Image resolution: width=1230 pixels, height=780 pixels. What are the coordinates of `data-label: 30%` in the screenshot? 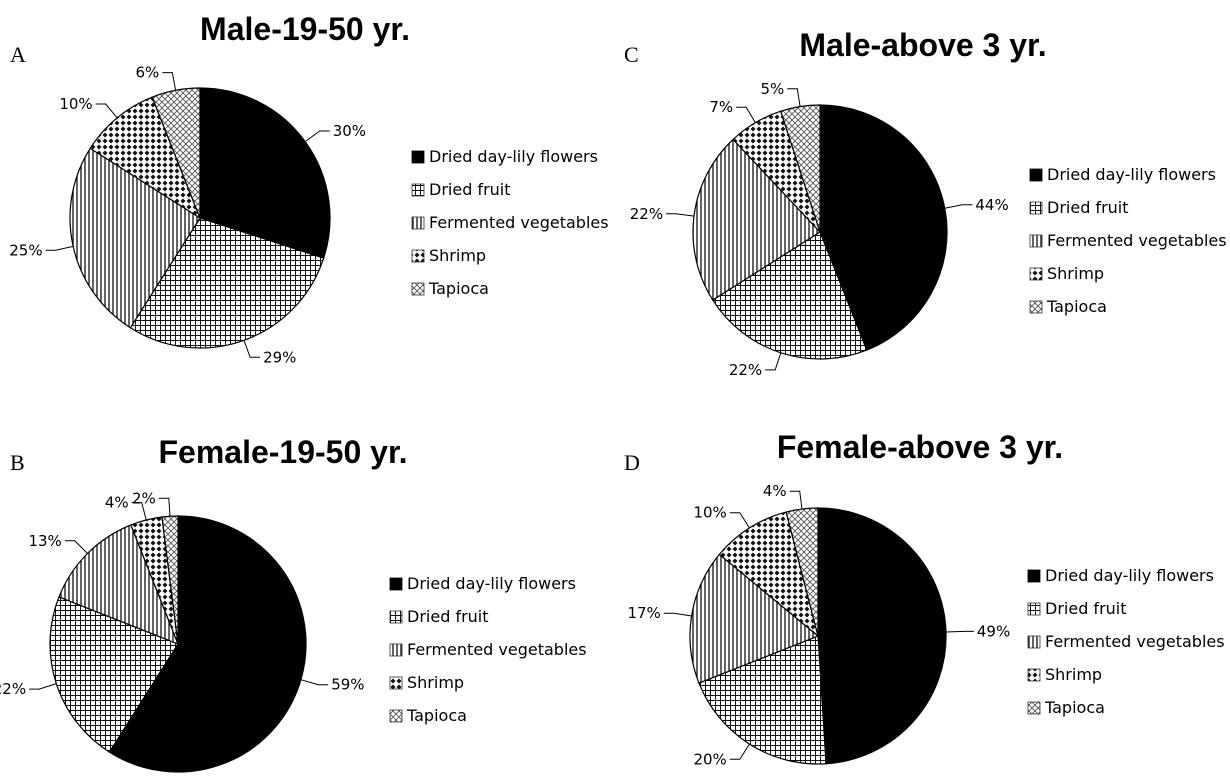 It's located at (349, 131).